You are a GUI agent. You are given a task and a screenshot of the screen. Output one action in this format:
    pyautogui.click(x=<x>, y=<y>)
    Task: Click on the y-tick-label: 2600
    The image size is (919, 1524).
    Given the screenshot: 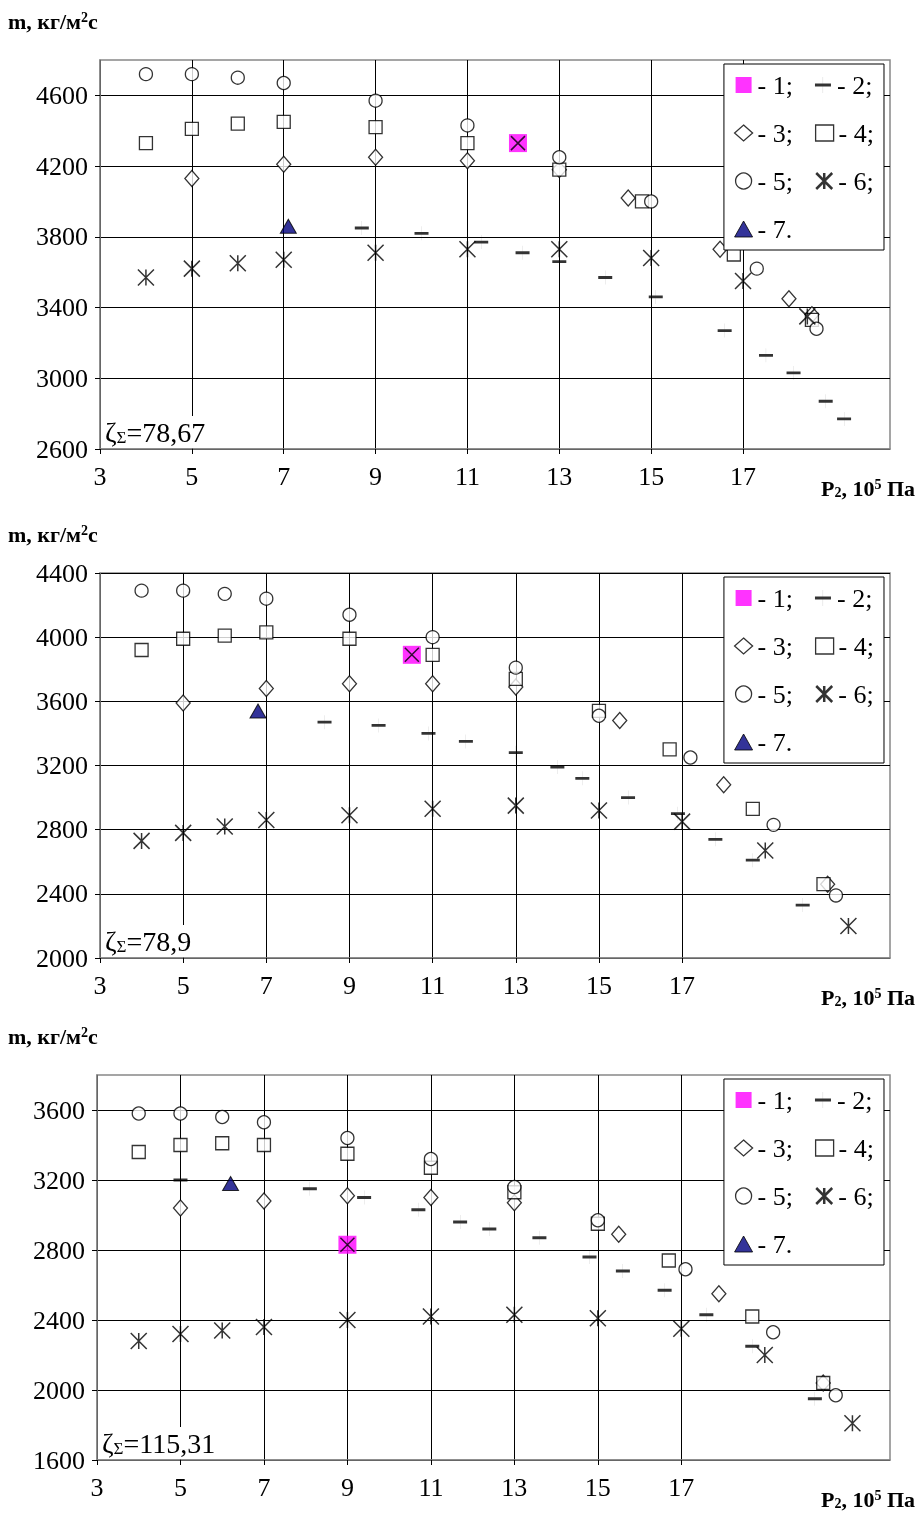 What is the action you would take?
    pyautogui.click(x=62, y=449)
    